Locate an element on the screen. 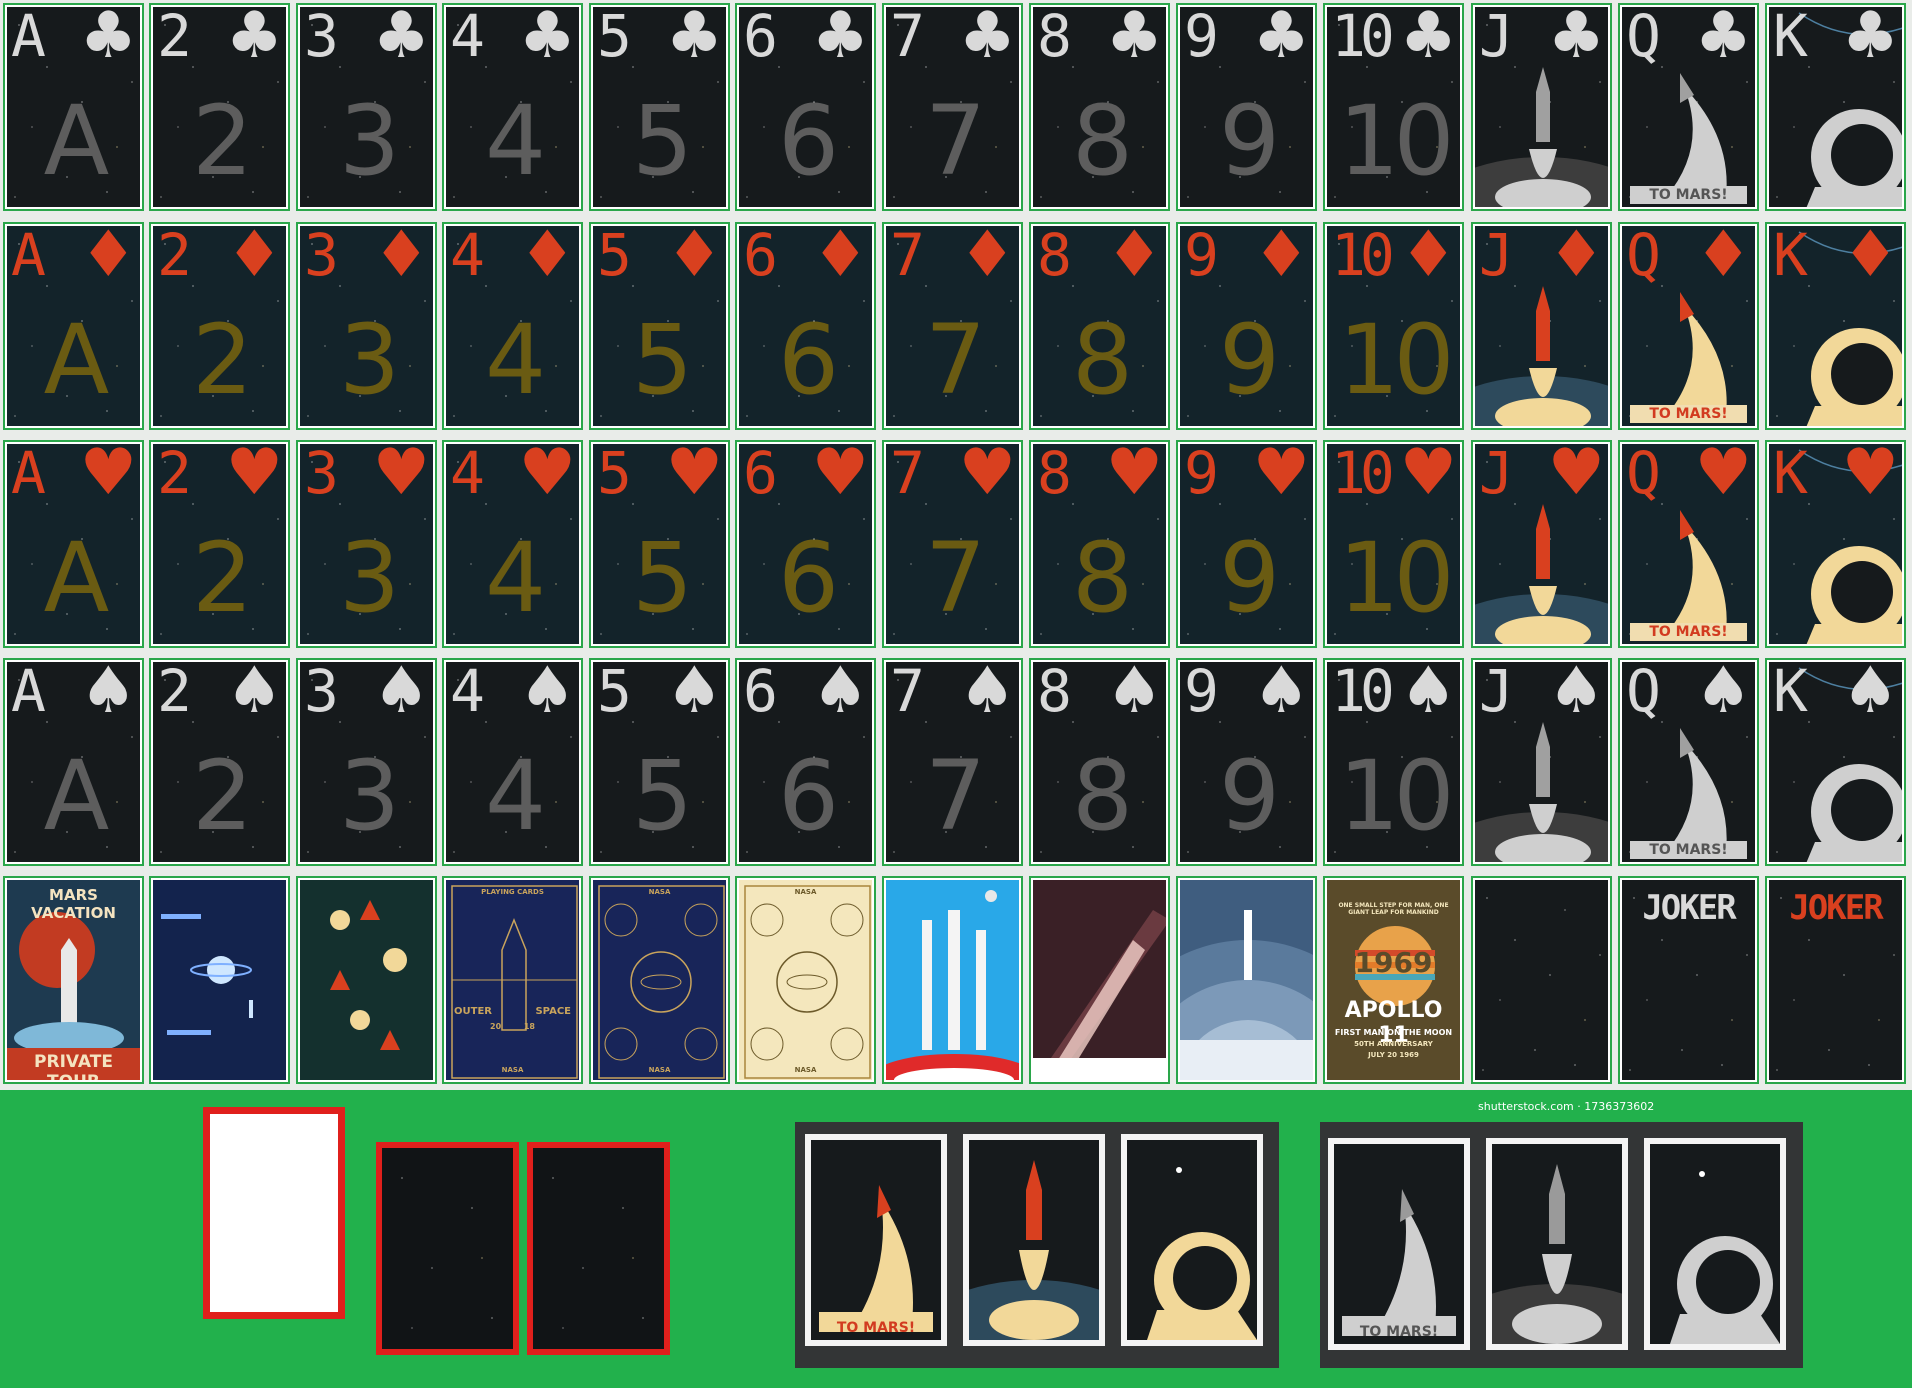 This screenshot has width=1912, height=1388. card-10-of-hearts: 10 ♥ 10 is located at coordinates (1393, 544).